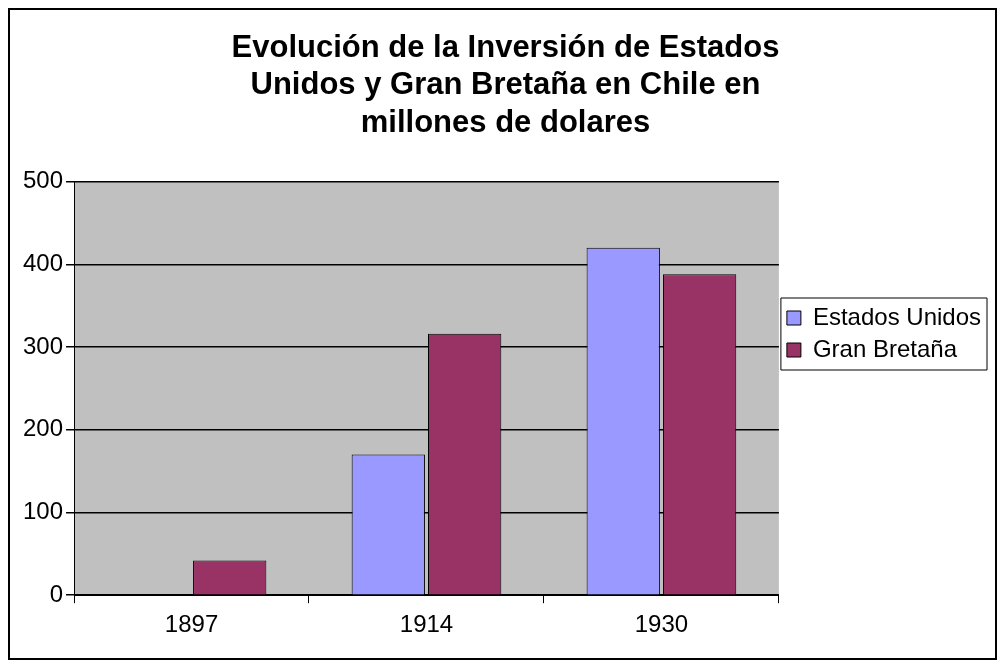 Image resolution: width=1007 pixels, height=670 pixels. I want to click on chart-title: Evolución de la Inversión de Estados Unidos y Gran Bretaña en Chile en millones de dolares, so click(505, 84).